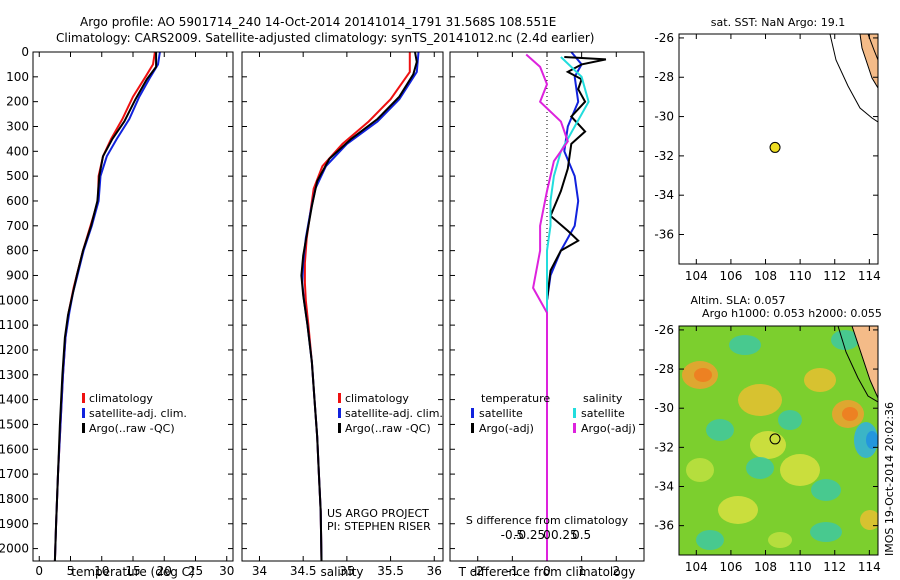 This screenshot has width=900, height=580. I want to click on sla-map-title-2: Argo h1000: 0.053 h2000: 0.055, so click(792, 313).